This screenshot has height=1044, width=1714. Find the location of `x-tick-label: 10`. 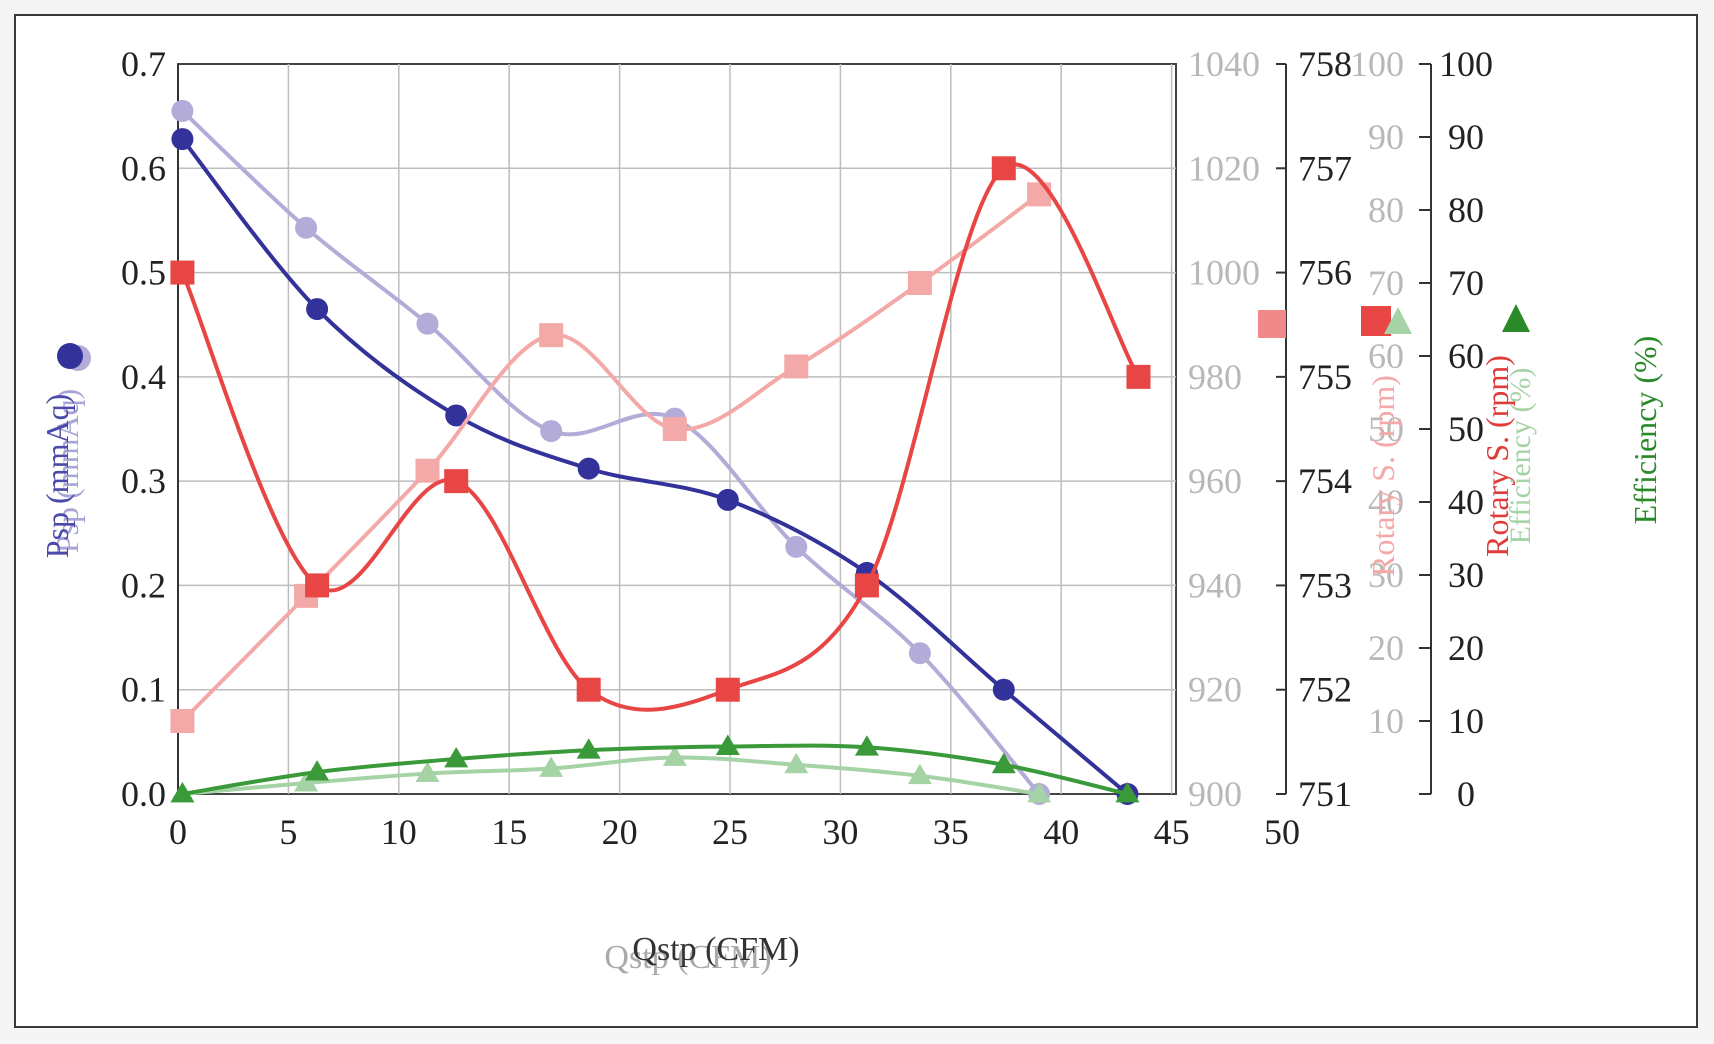

x-tick-label: 10 is located at coordinates (399, 832).